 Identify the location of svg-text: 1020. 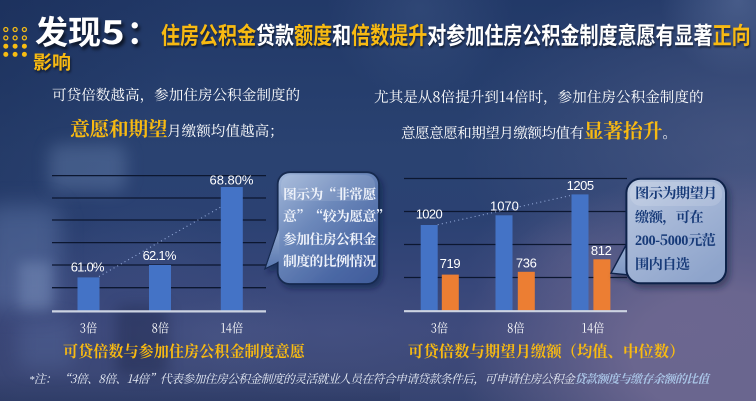
(429, 213).